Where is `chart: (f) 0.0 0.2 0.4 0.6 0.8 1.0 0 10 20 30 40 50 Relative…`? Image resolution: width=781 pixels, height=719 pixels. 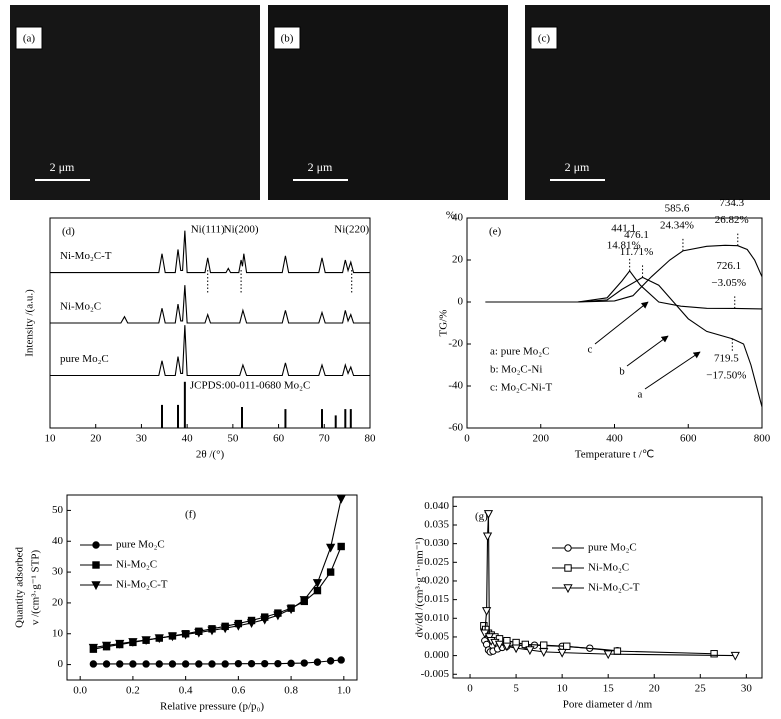 chart: (f) 0.0 0.2 0.4 0.6 0.8 1.0 0 10 20 30 40 50 Relative… is located at coordinates (186, 603).